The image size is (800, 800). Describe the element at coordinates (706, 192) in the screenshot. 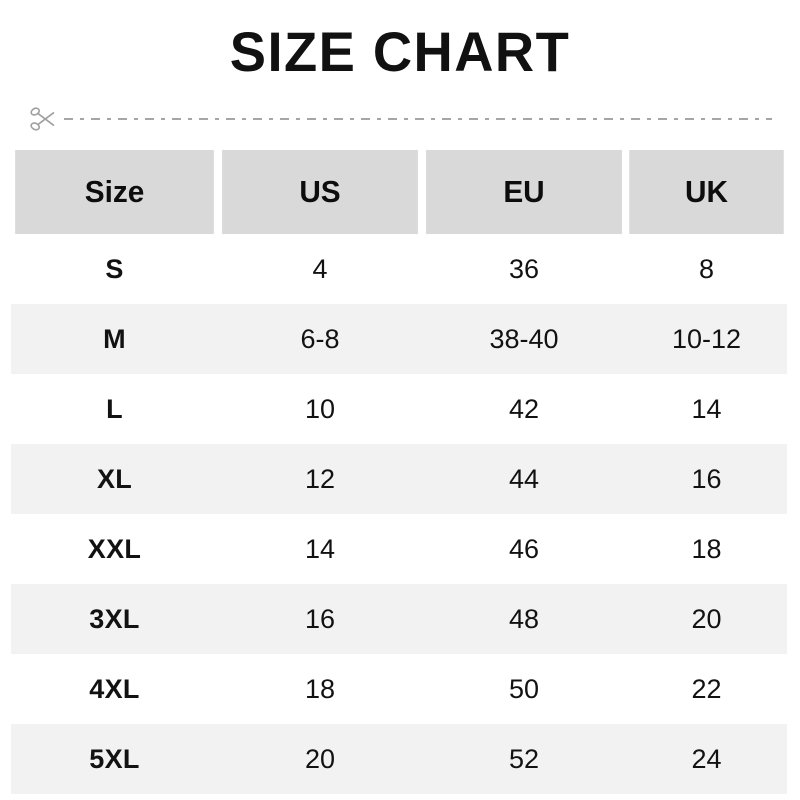

I see `column-header-uk: UK` at that location.